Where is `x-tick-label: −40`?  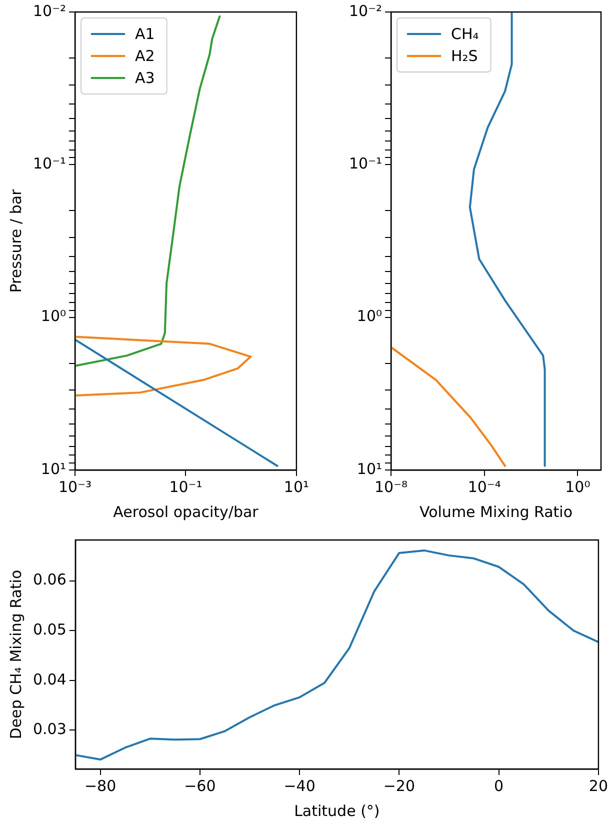 x-tick-label: −40 is located at coordinates (300, 785).